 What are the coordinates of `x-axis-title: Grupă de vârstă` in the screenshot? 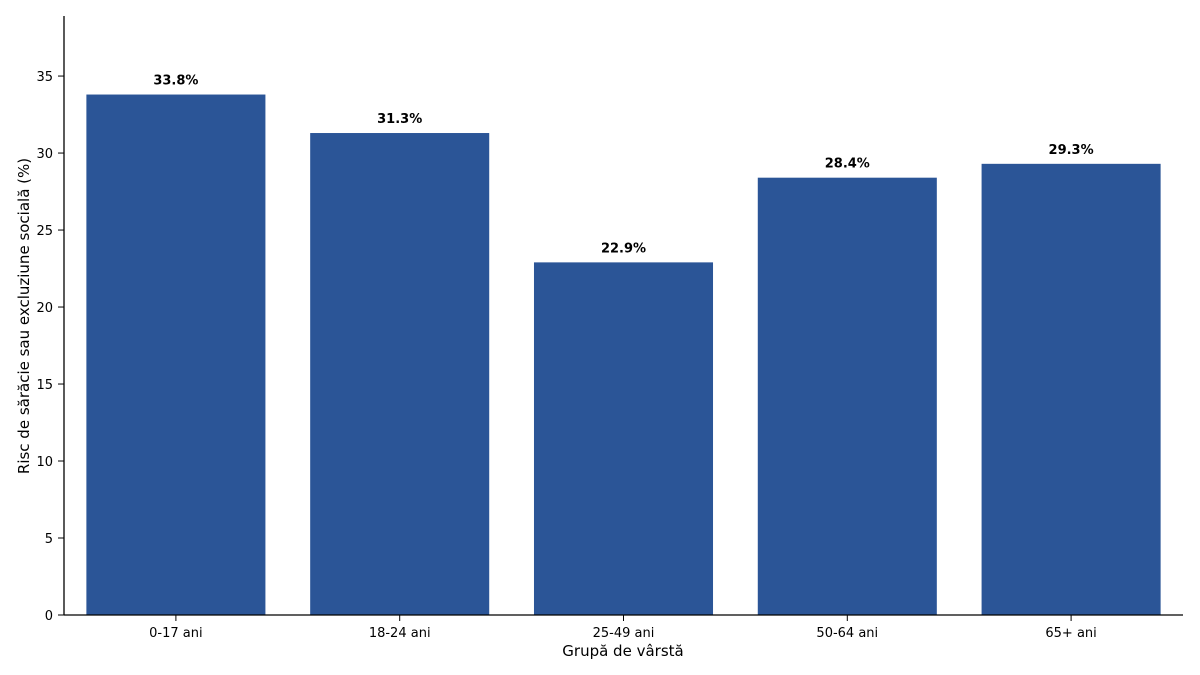 It's located at (622, 651).